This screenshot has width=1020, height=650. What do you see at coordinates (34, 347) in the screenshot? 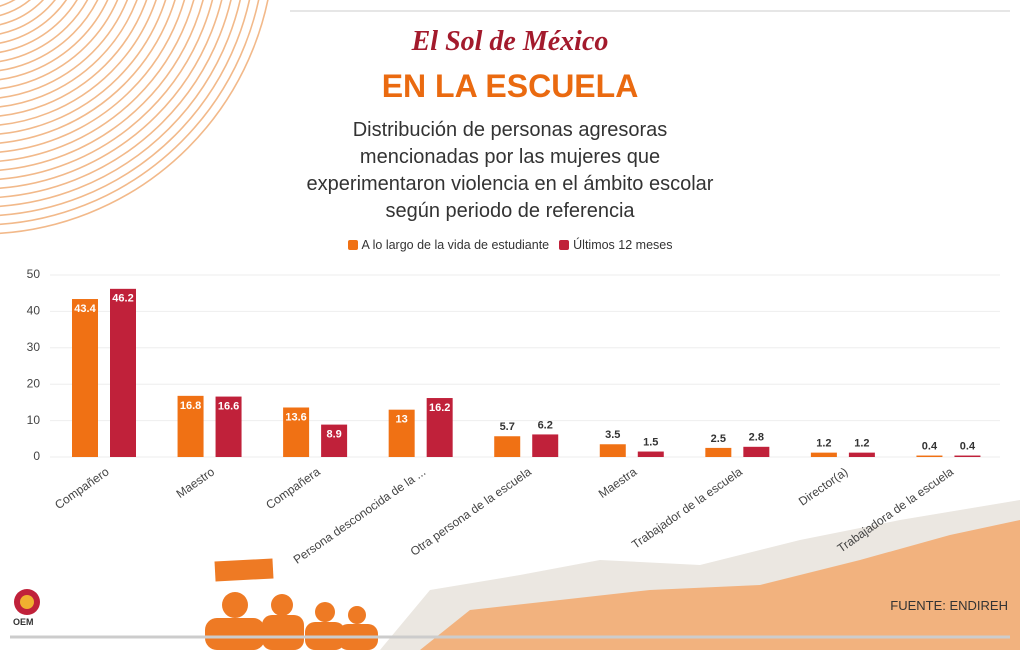
I see `y-tick-label: 30` at bounding box center [34, 347].